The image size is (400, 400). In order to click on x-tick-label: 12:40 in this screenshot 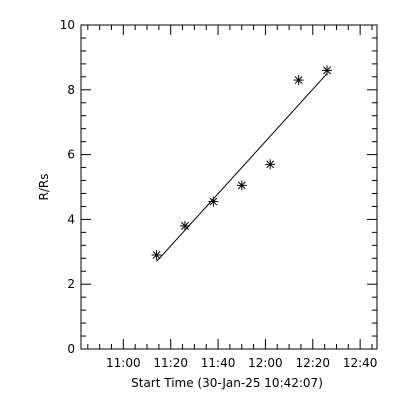, I will do `click(360, 363)`.